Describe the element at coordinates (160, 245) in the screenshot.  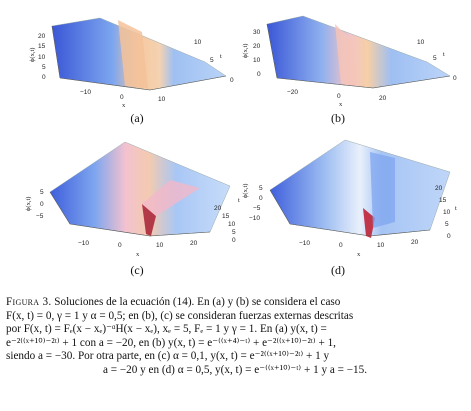
I see `xtick-c-2: 10` at that location.